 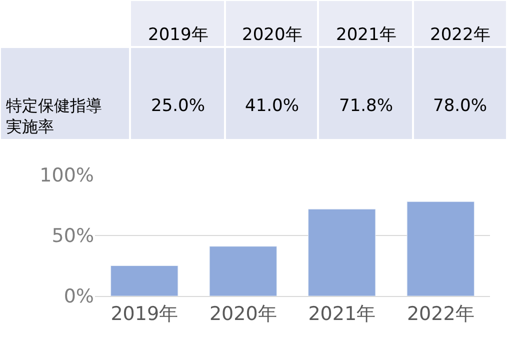 What do you see at coordinates (342, 313) in the screenshot?
I see `x-tick-label: 2021年` at bounding box center [342, 313].